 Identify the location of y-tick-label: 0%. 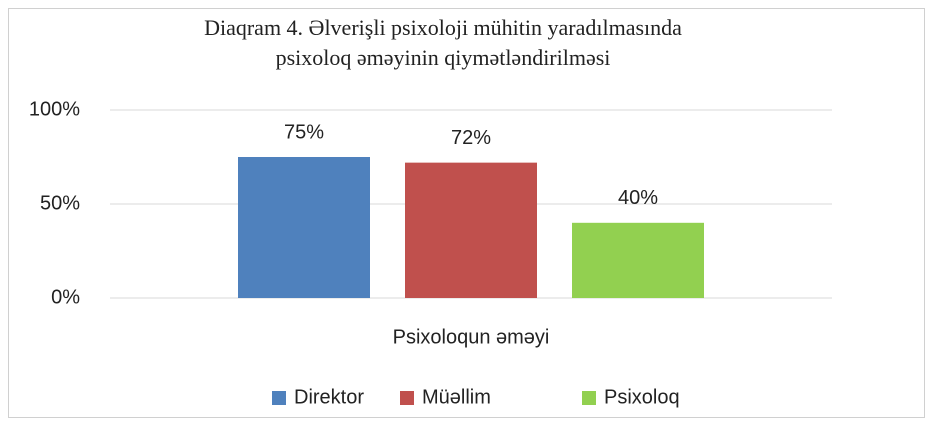
(65, 297).